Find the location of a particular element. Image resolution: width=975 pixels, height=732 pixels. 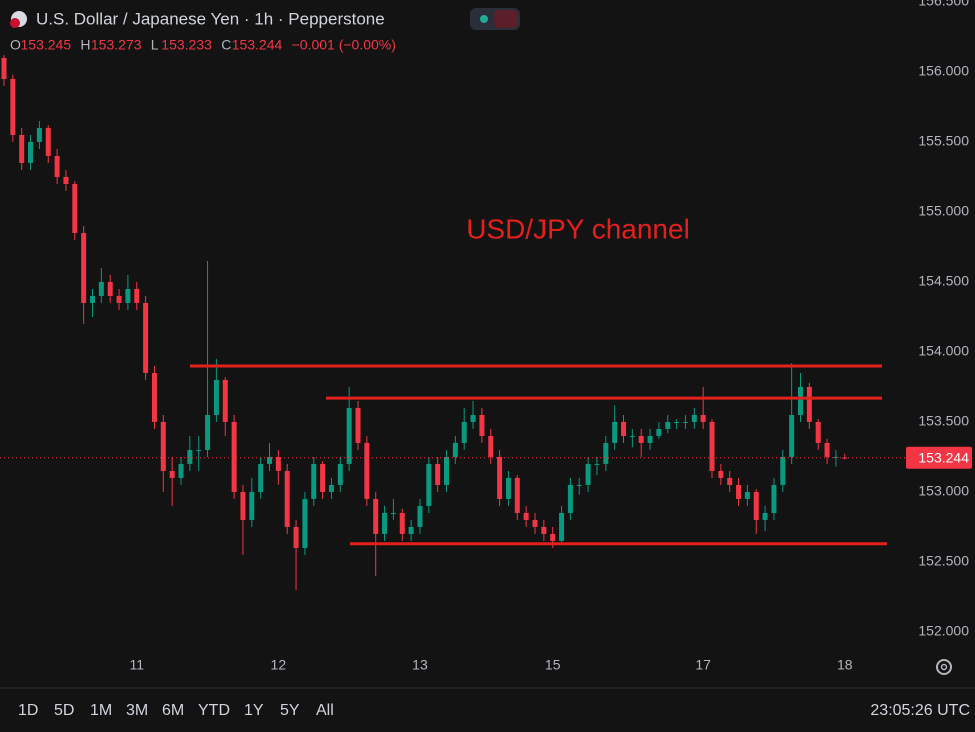

ohlc-key: O is located at coordinates (15, 45).